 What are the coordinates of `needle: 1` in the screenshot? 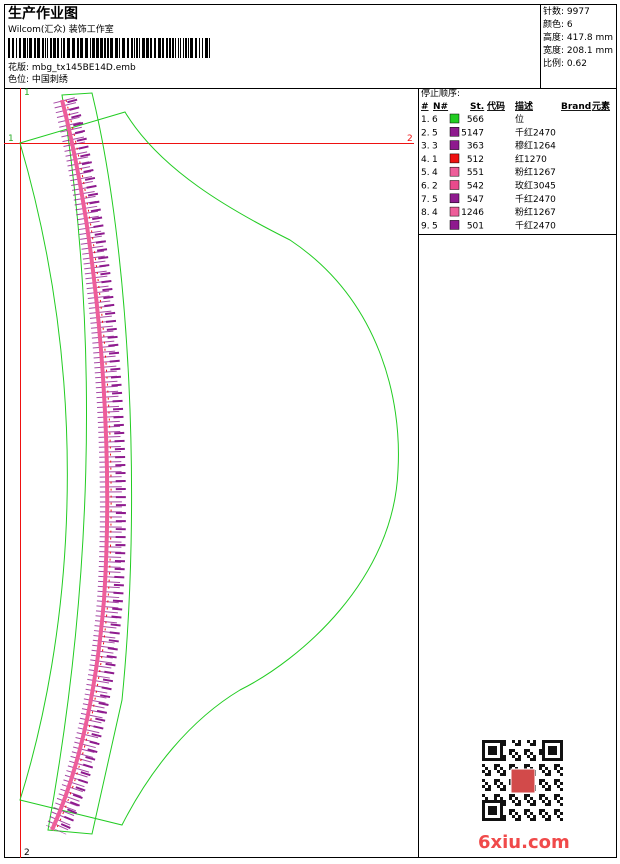 It's located at (435, 160).